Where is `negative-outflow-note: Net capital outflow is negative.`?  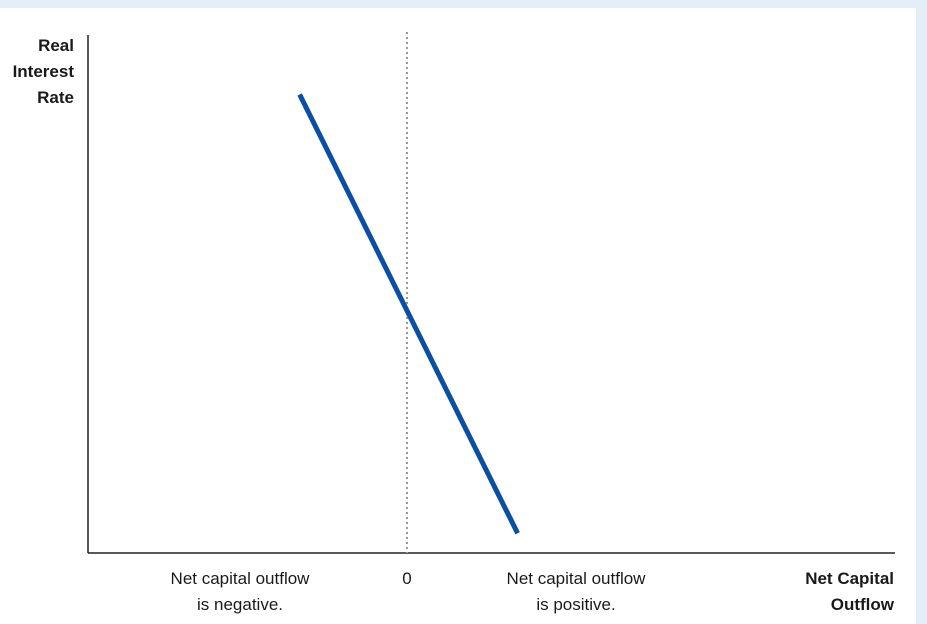 negative-outflow-note: Net capital outflow is negative. is located at coordinates (240, 592).